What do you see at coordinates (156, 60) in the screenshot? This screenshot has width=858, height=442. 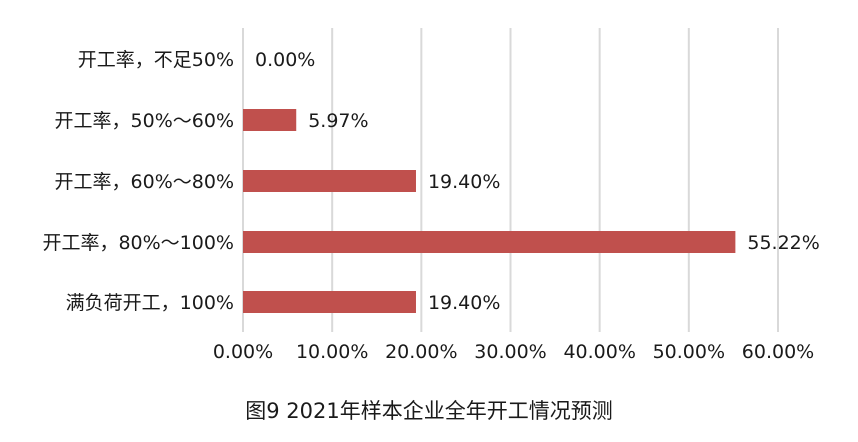 I see `category-label: 开工率，不足50%` at bounding box center [156, 60].